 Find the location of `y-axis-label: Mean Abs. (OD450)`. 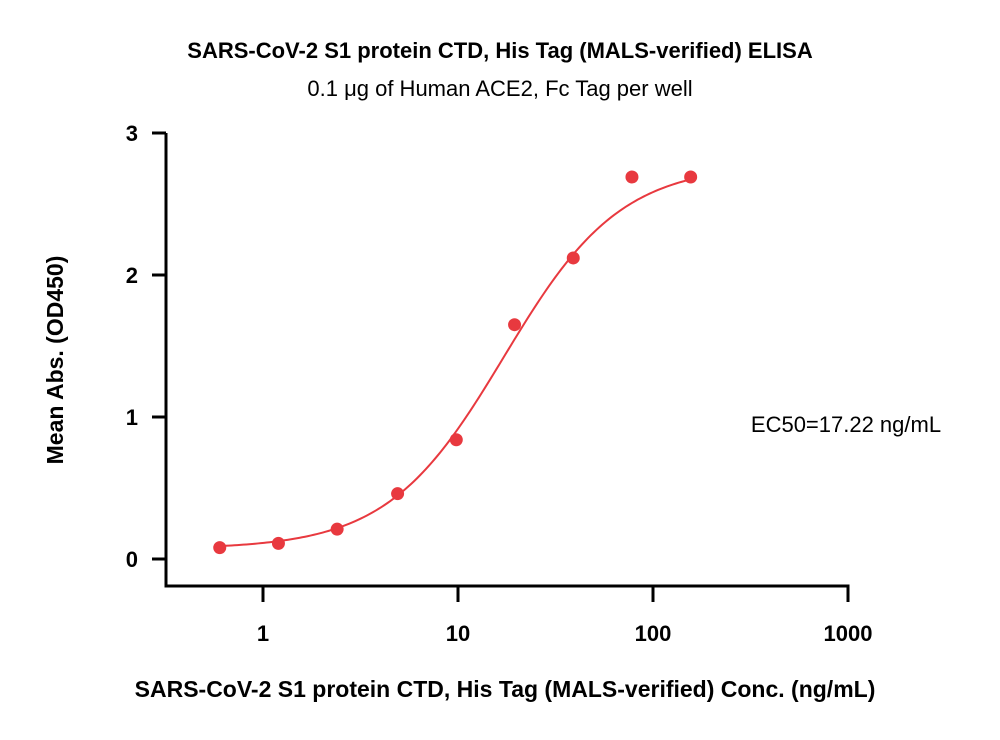

y-axis-label: Mean Abs. (OD450) is located at coordinates (55, 360).